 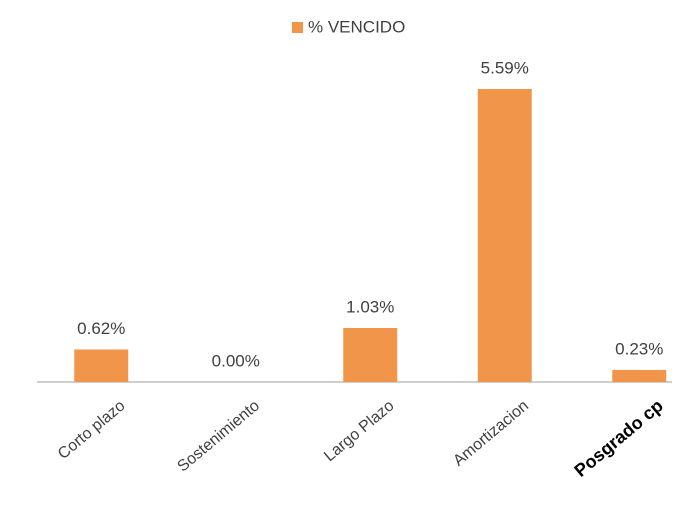 I want to click on data-label: 0.62%, so click(x=101, y=328).